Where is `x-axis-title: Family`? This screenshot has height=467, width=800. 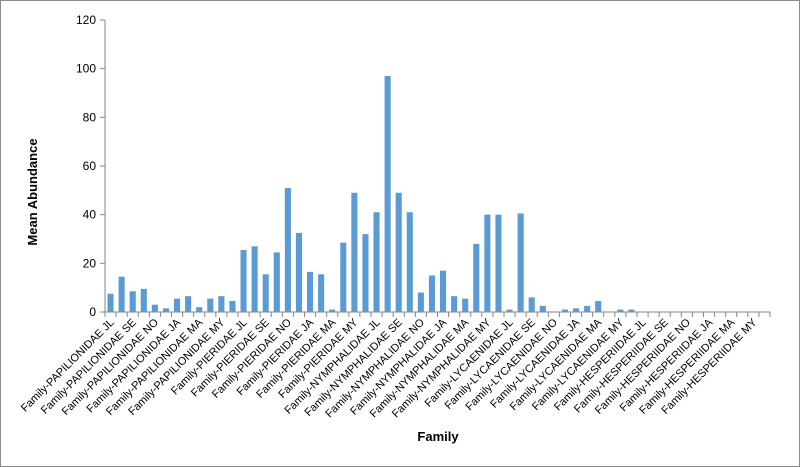
x-axis-title: Family is located at coordinates (438, 436).